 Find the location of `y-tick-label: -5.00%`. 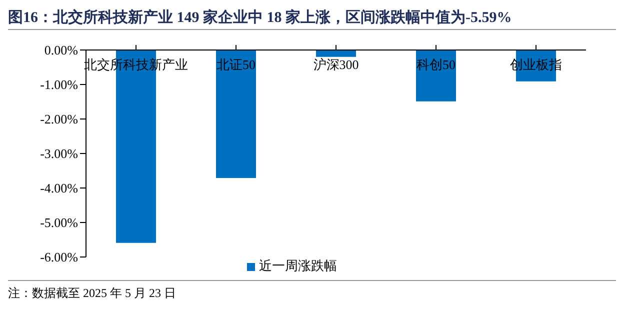

y-tick-label: -5.00% is located at coordinates (59, 222).